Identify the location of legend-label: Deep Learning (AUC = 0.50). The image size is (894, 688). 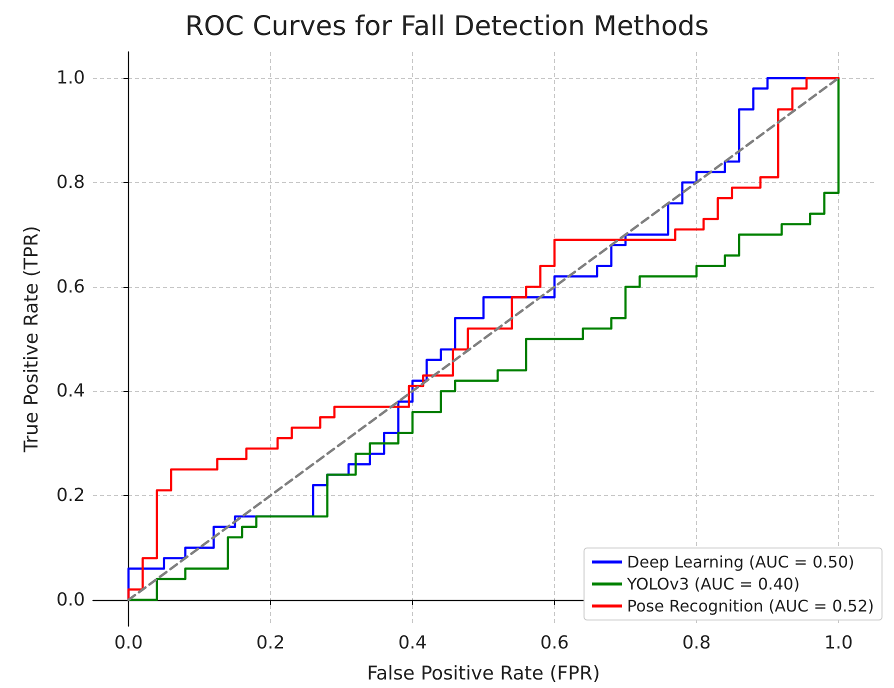
(740, 562).